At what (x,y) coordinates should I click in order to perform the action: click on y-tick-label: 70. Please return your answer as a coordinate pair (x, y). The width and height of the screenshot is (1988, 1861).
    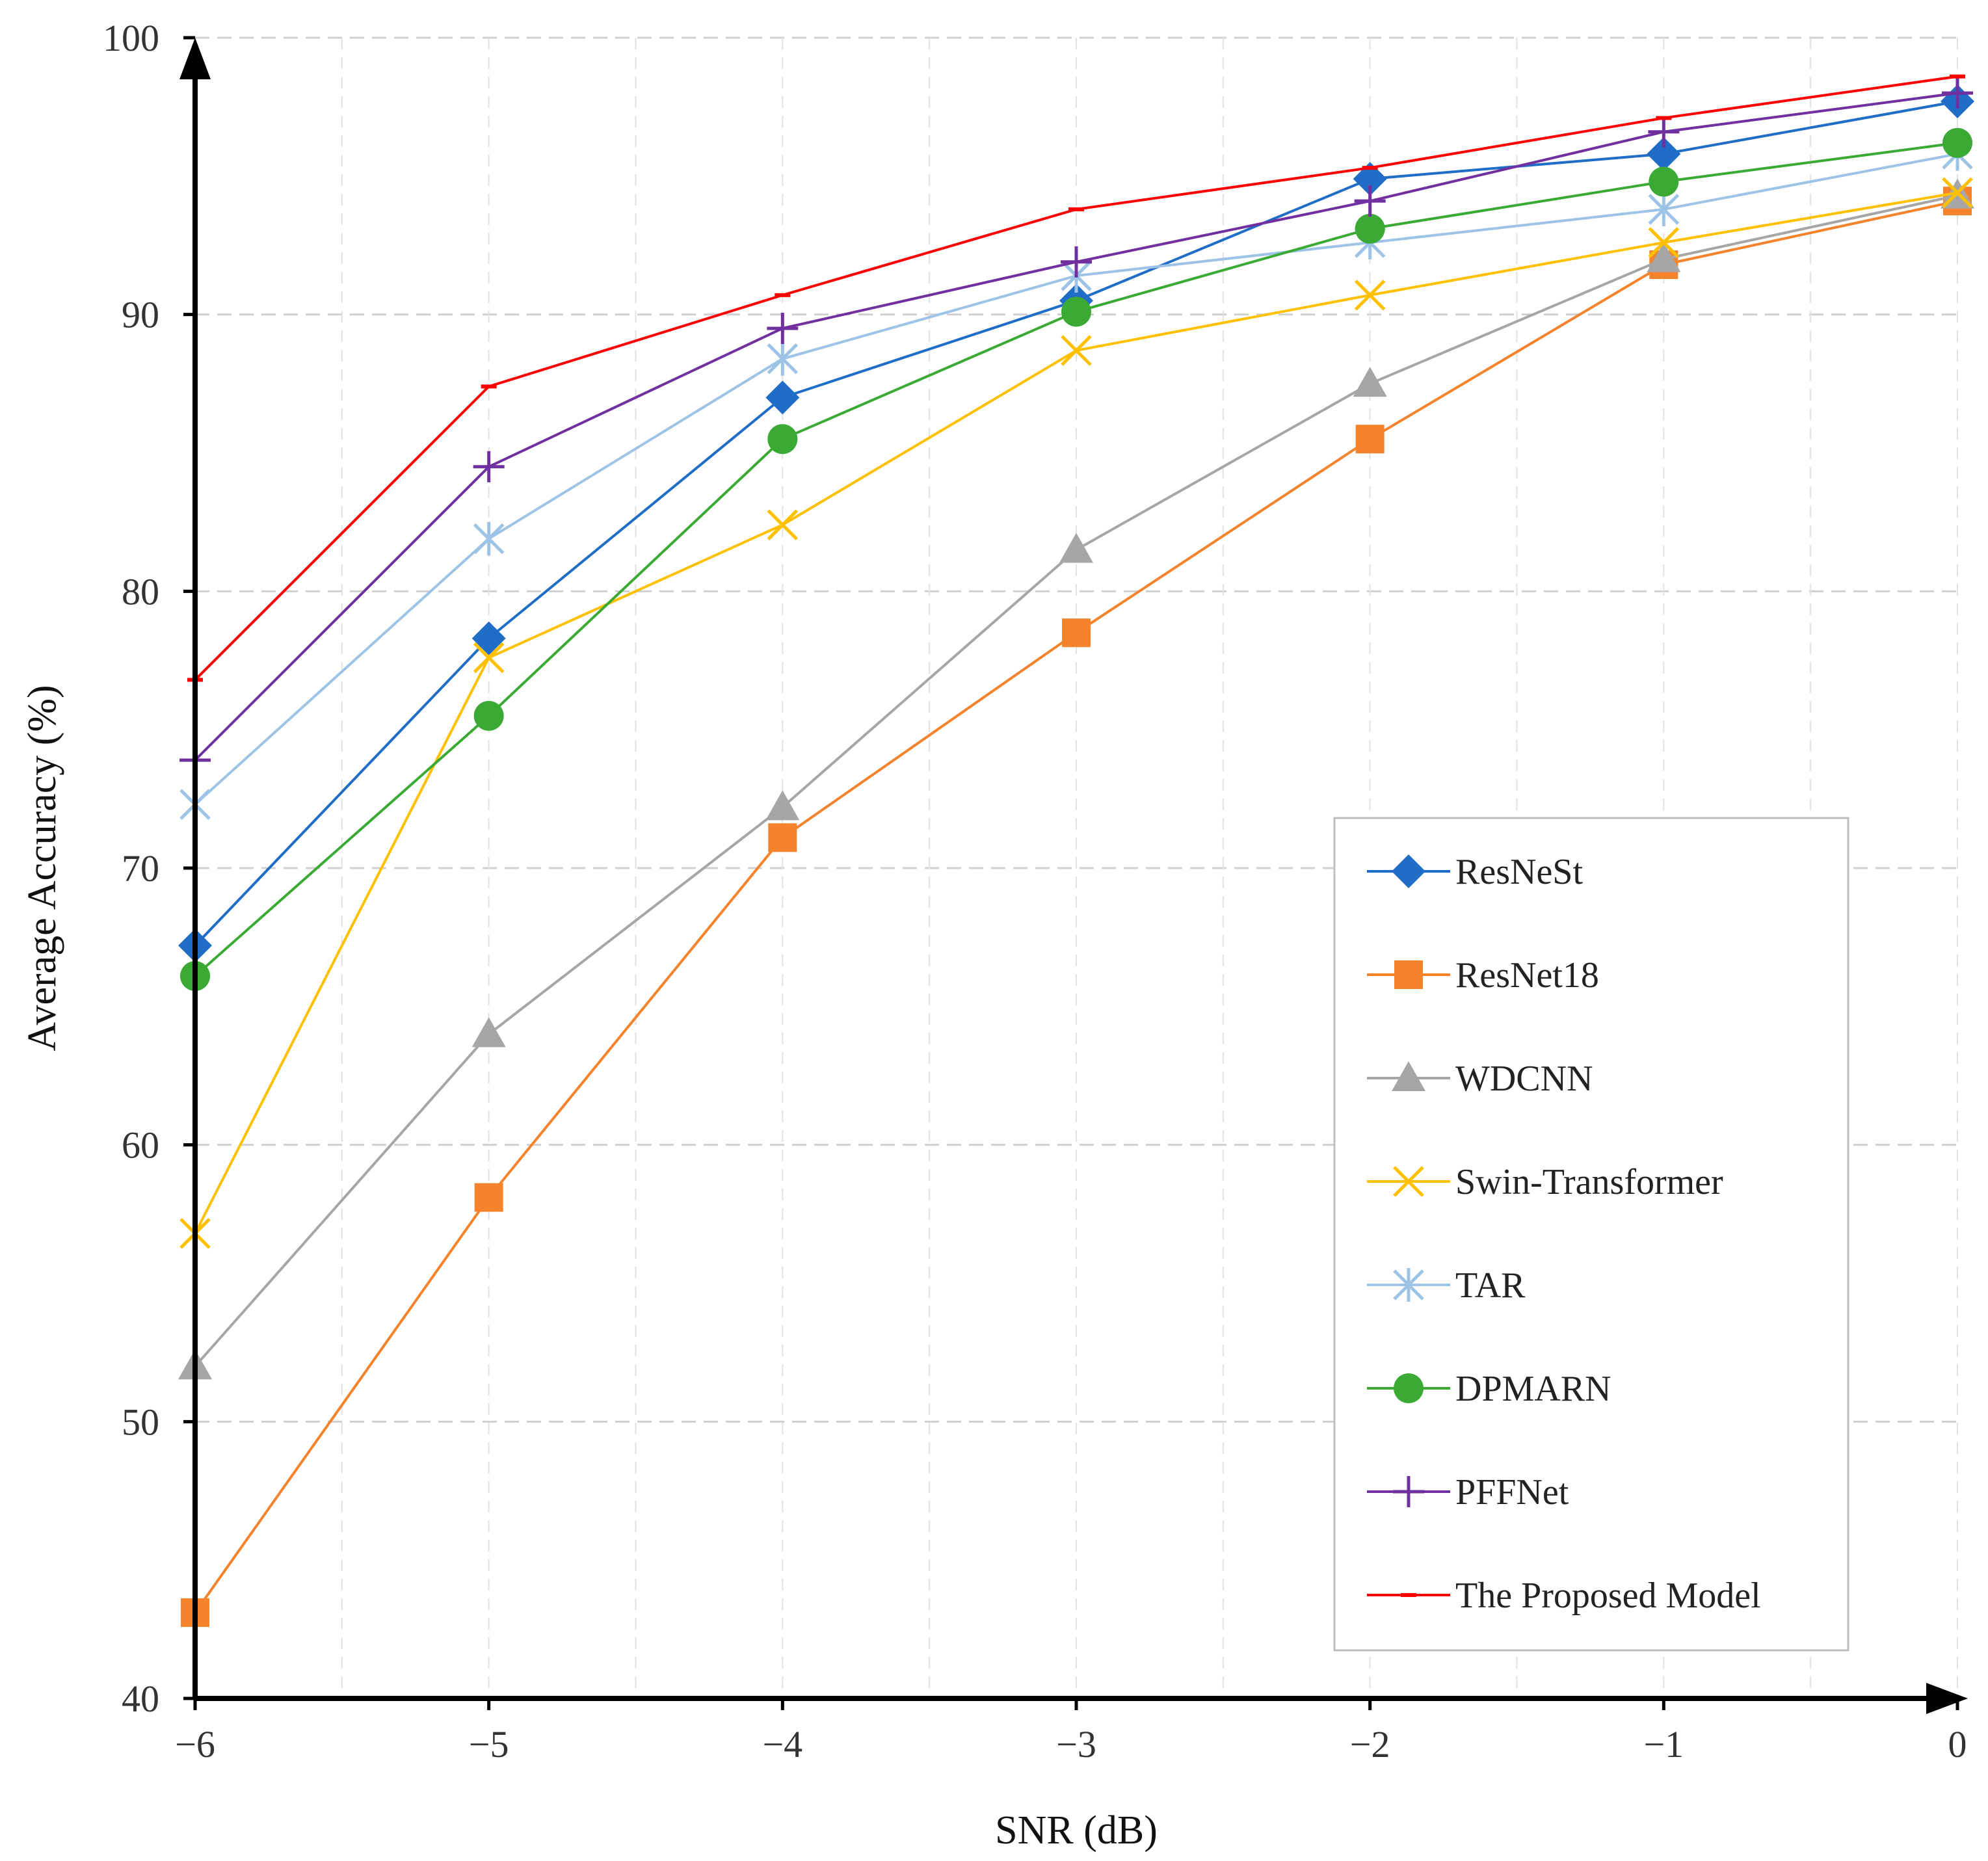
    Looking at the image, I should click on (140, 869).